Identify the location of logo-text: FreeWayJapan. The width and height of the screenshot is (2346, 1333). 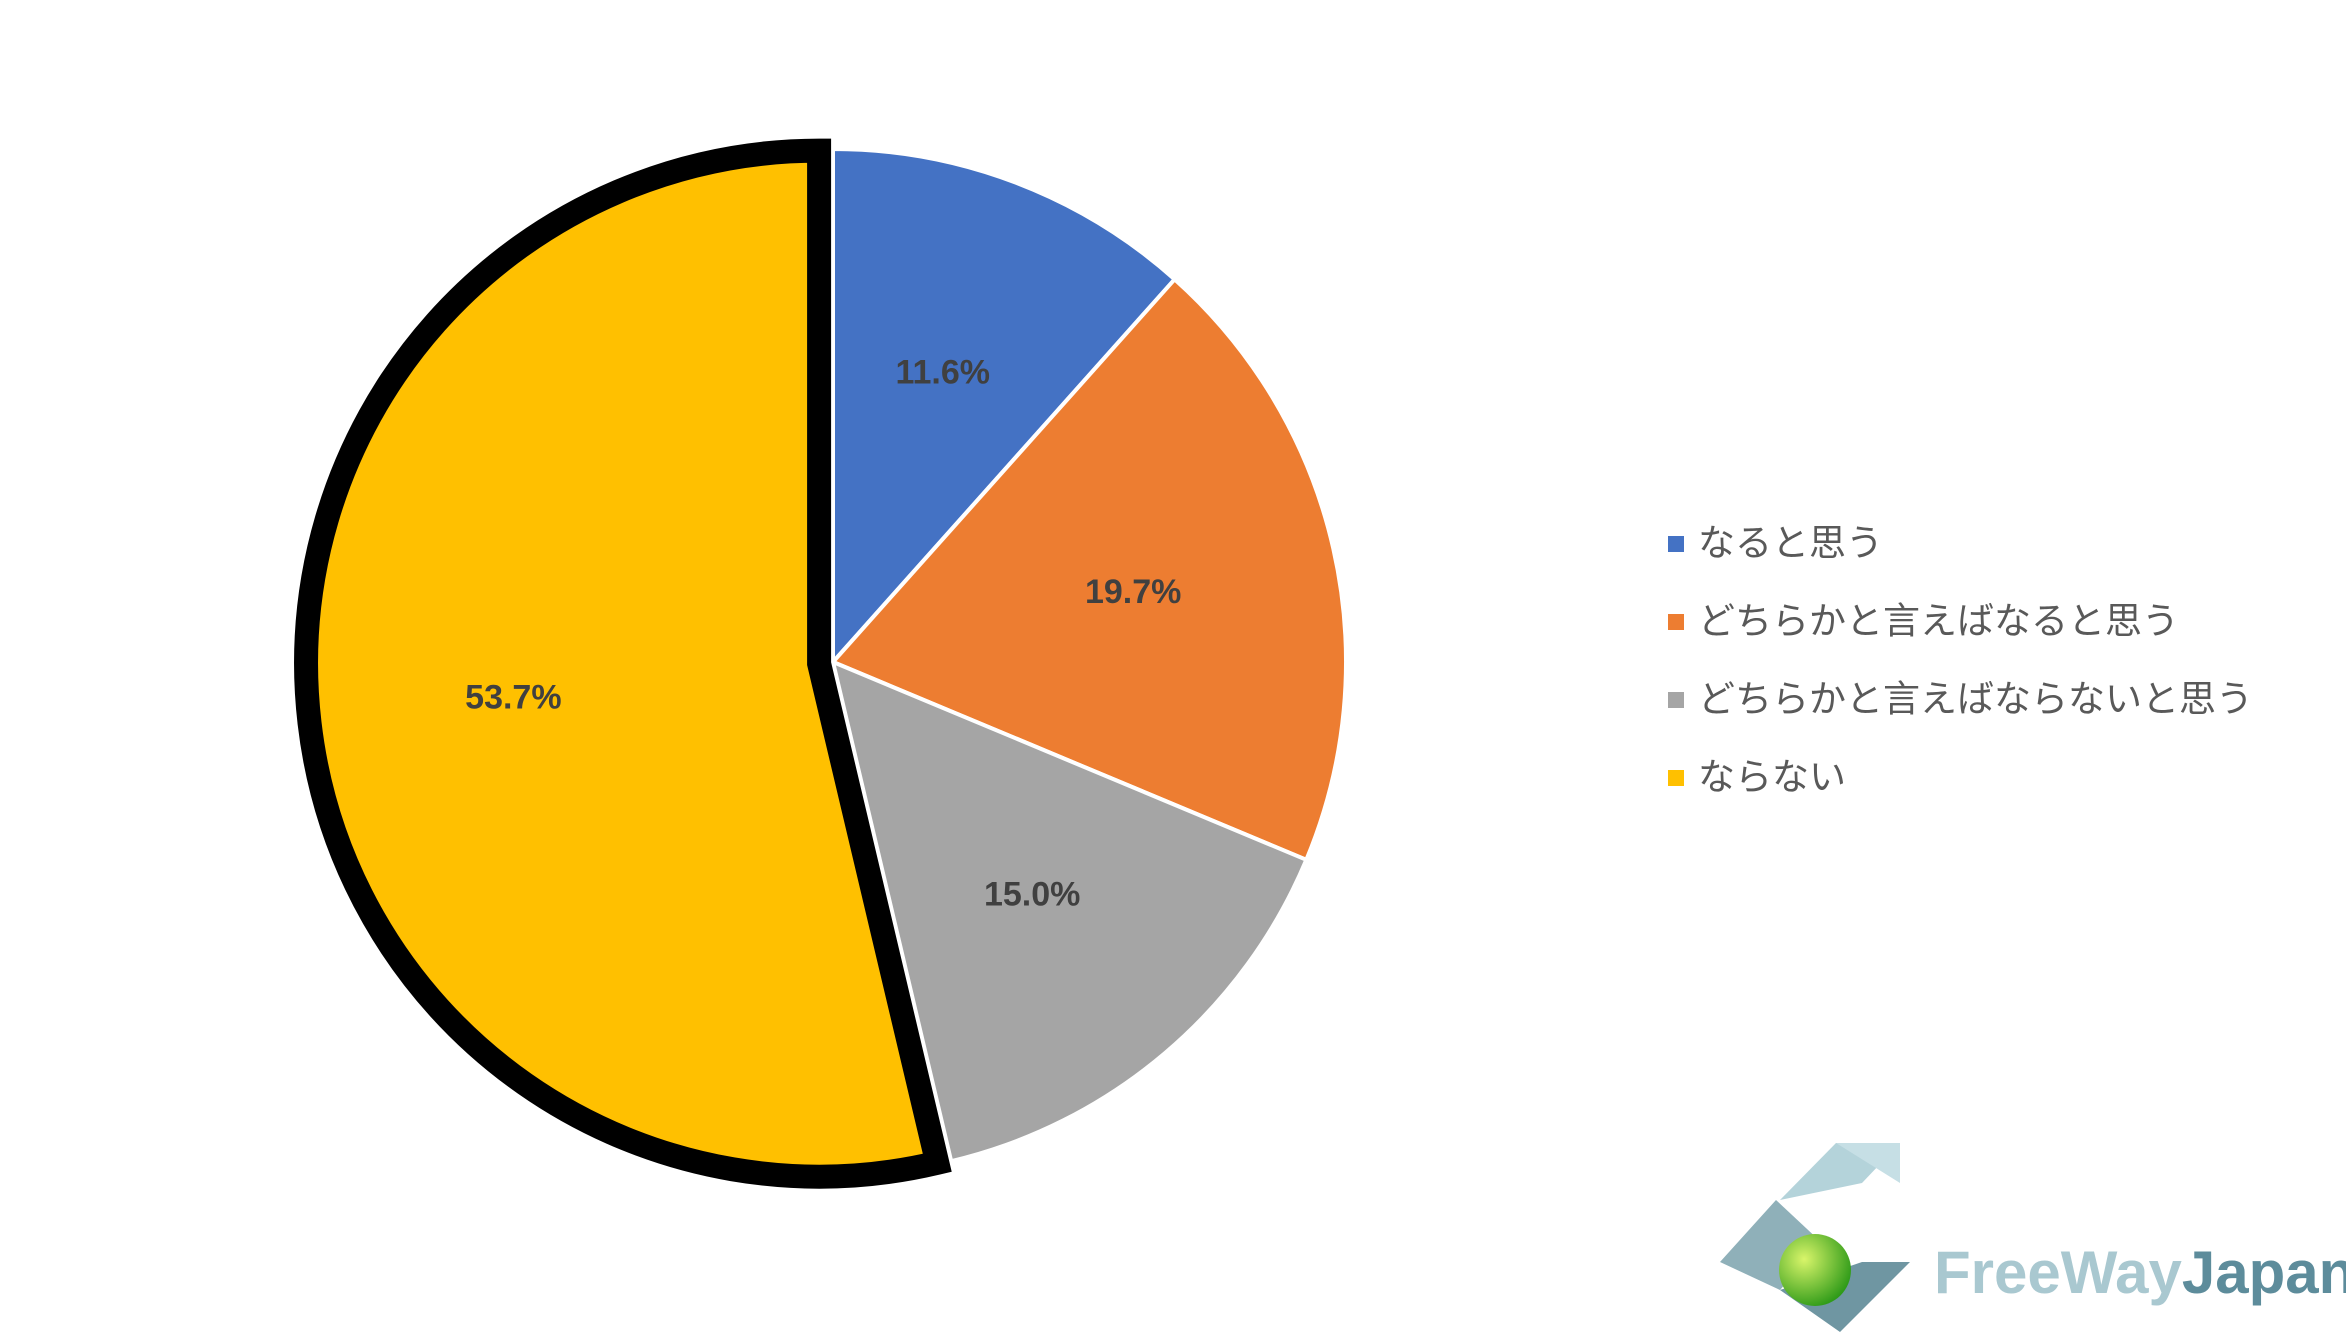
(2140, 1272).